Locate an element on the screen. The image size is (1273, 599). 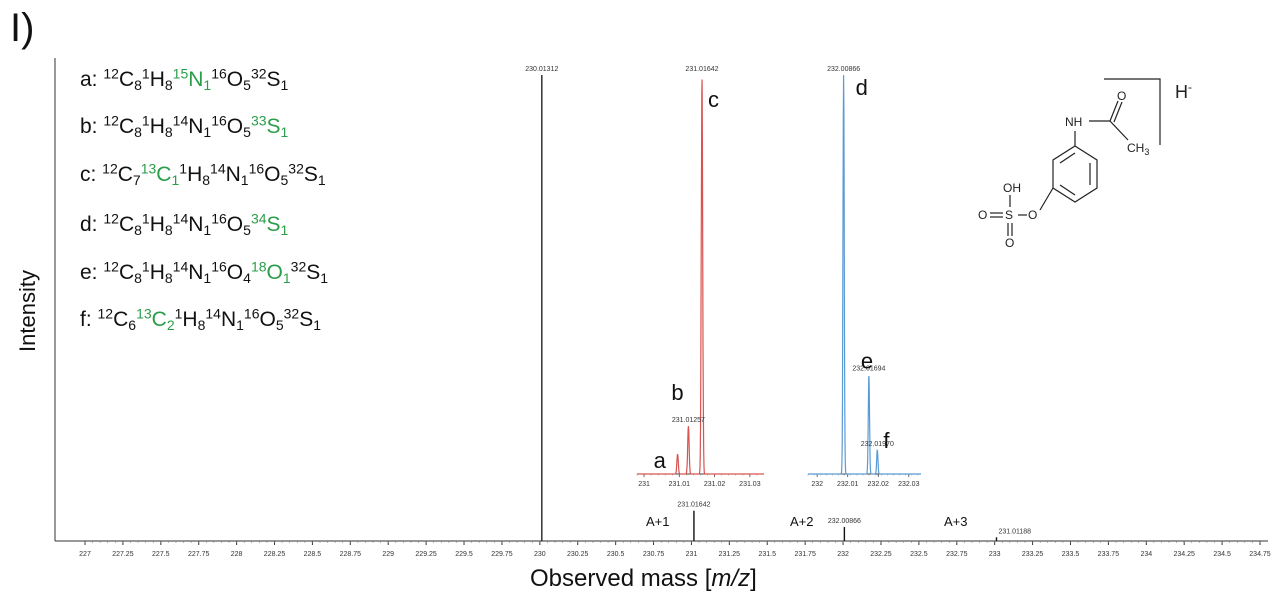
x-tick-label: 231.25 is located at coordinates (730, 554).